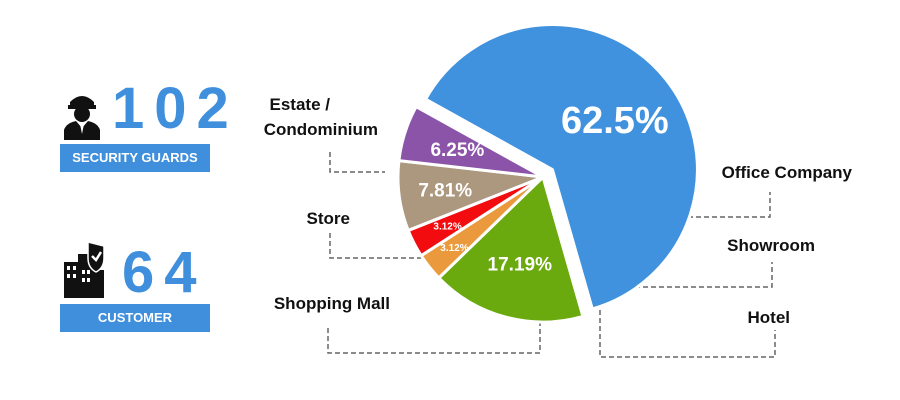 The image size is (900, 400). Describe the element at coordinates (704, 275) in the screenshot. I see `leader-line-showroom` at that location.